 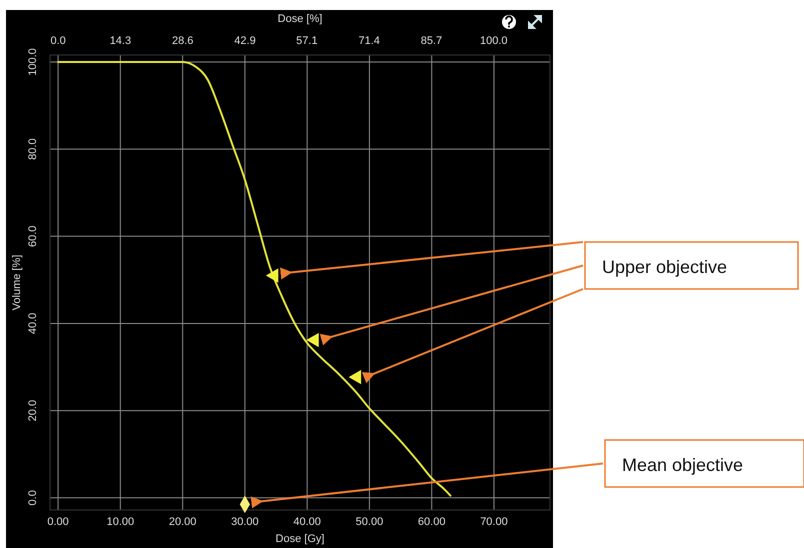 What do you see at coordinates (33, 323) in the screenshot?
I see `y-tick-label: 40.0` at bounding box center [33, 323].